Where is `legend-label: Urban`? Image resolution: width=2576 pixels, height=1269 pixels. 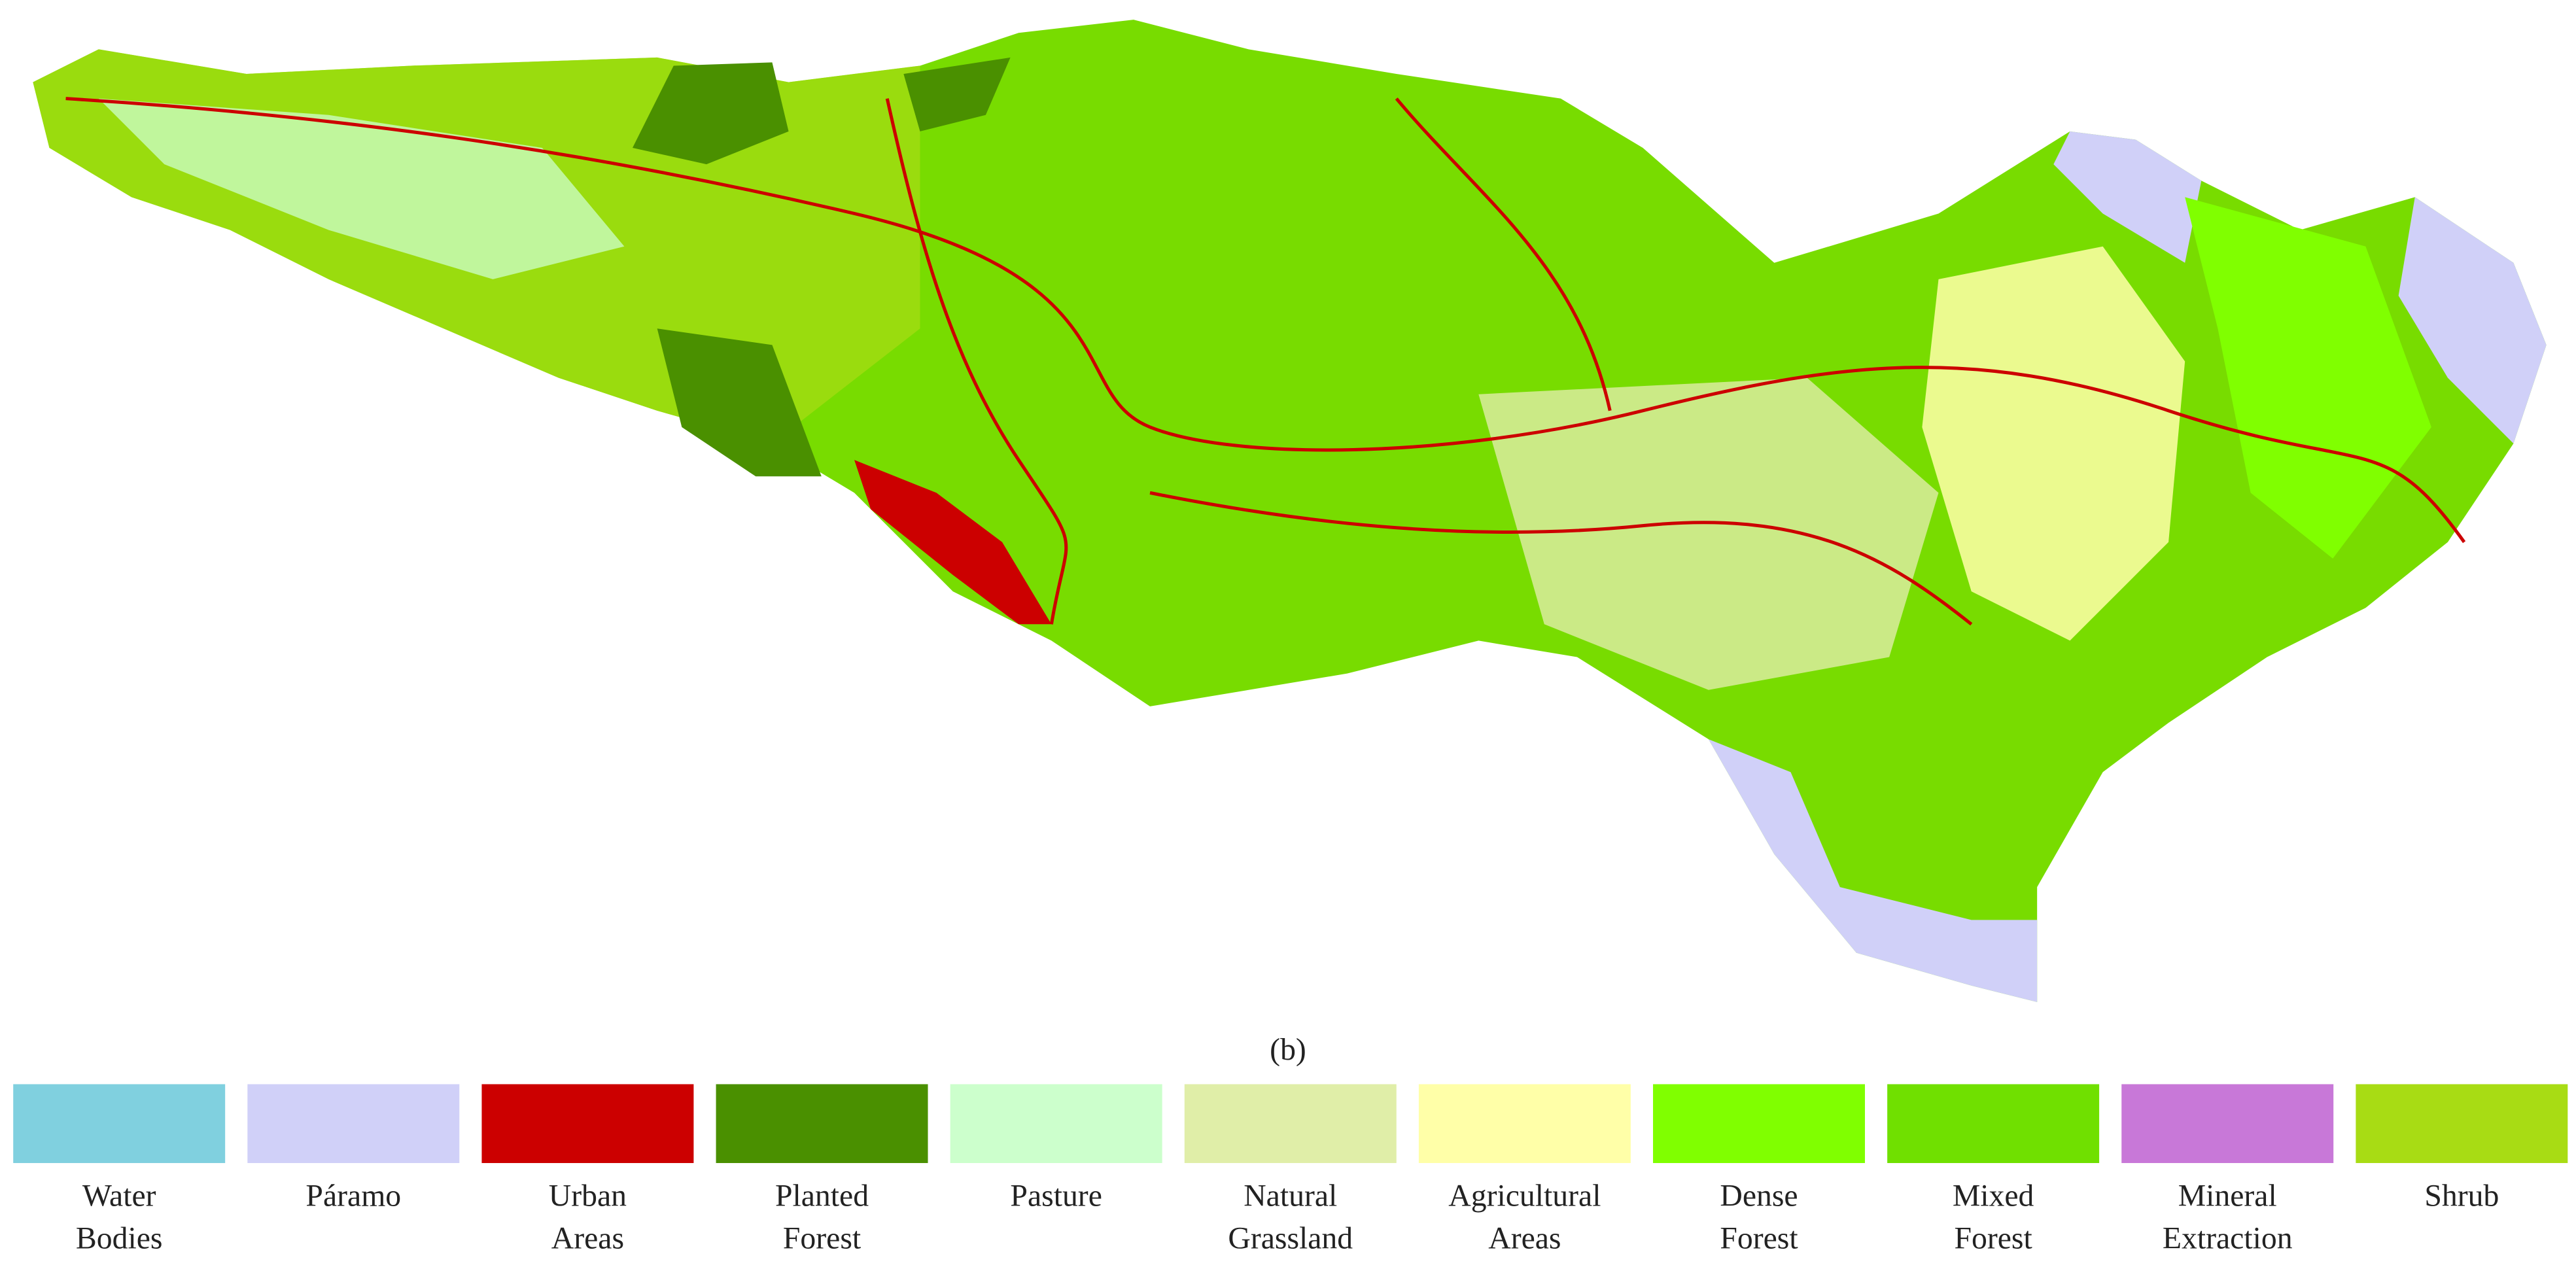
legend-label: Urban is located at coordinates (588, 1195).